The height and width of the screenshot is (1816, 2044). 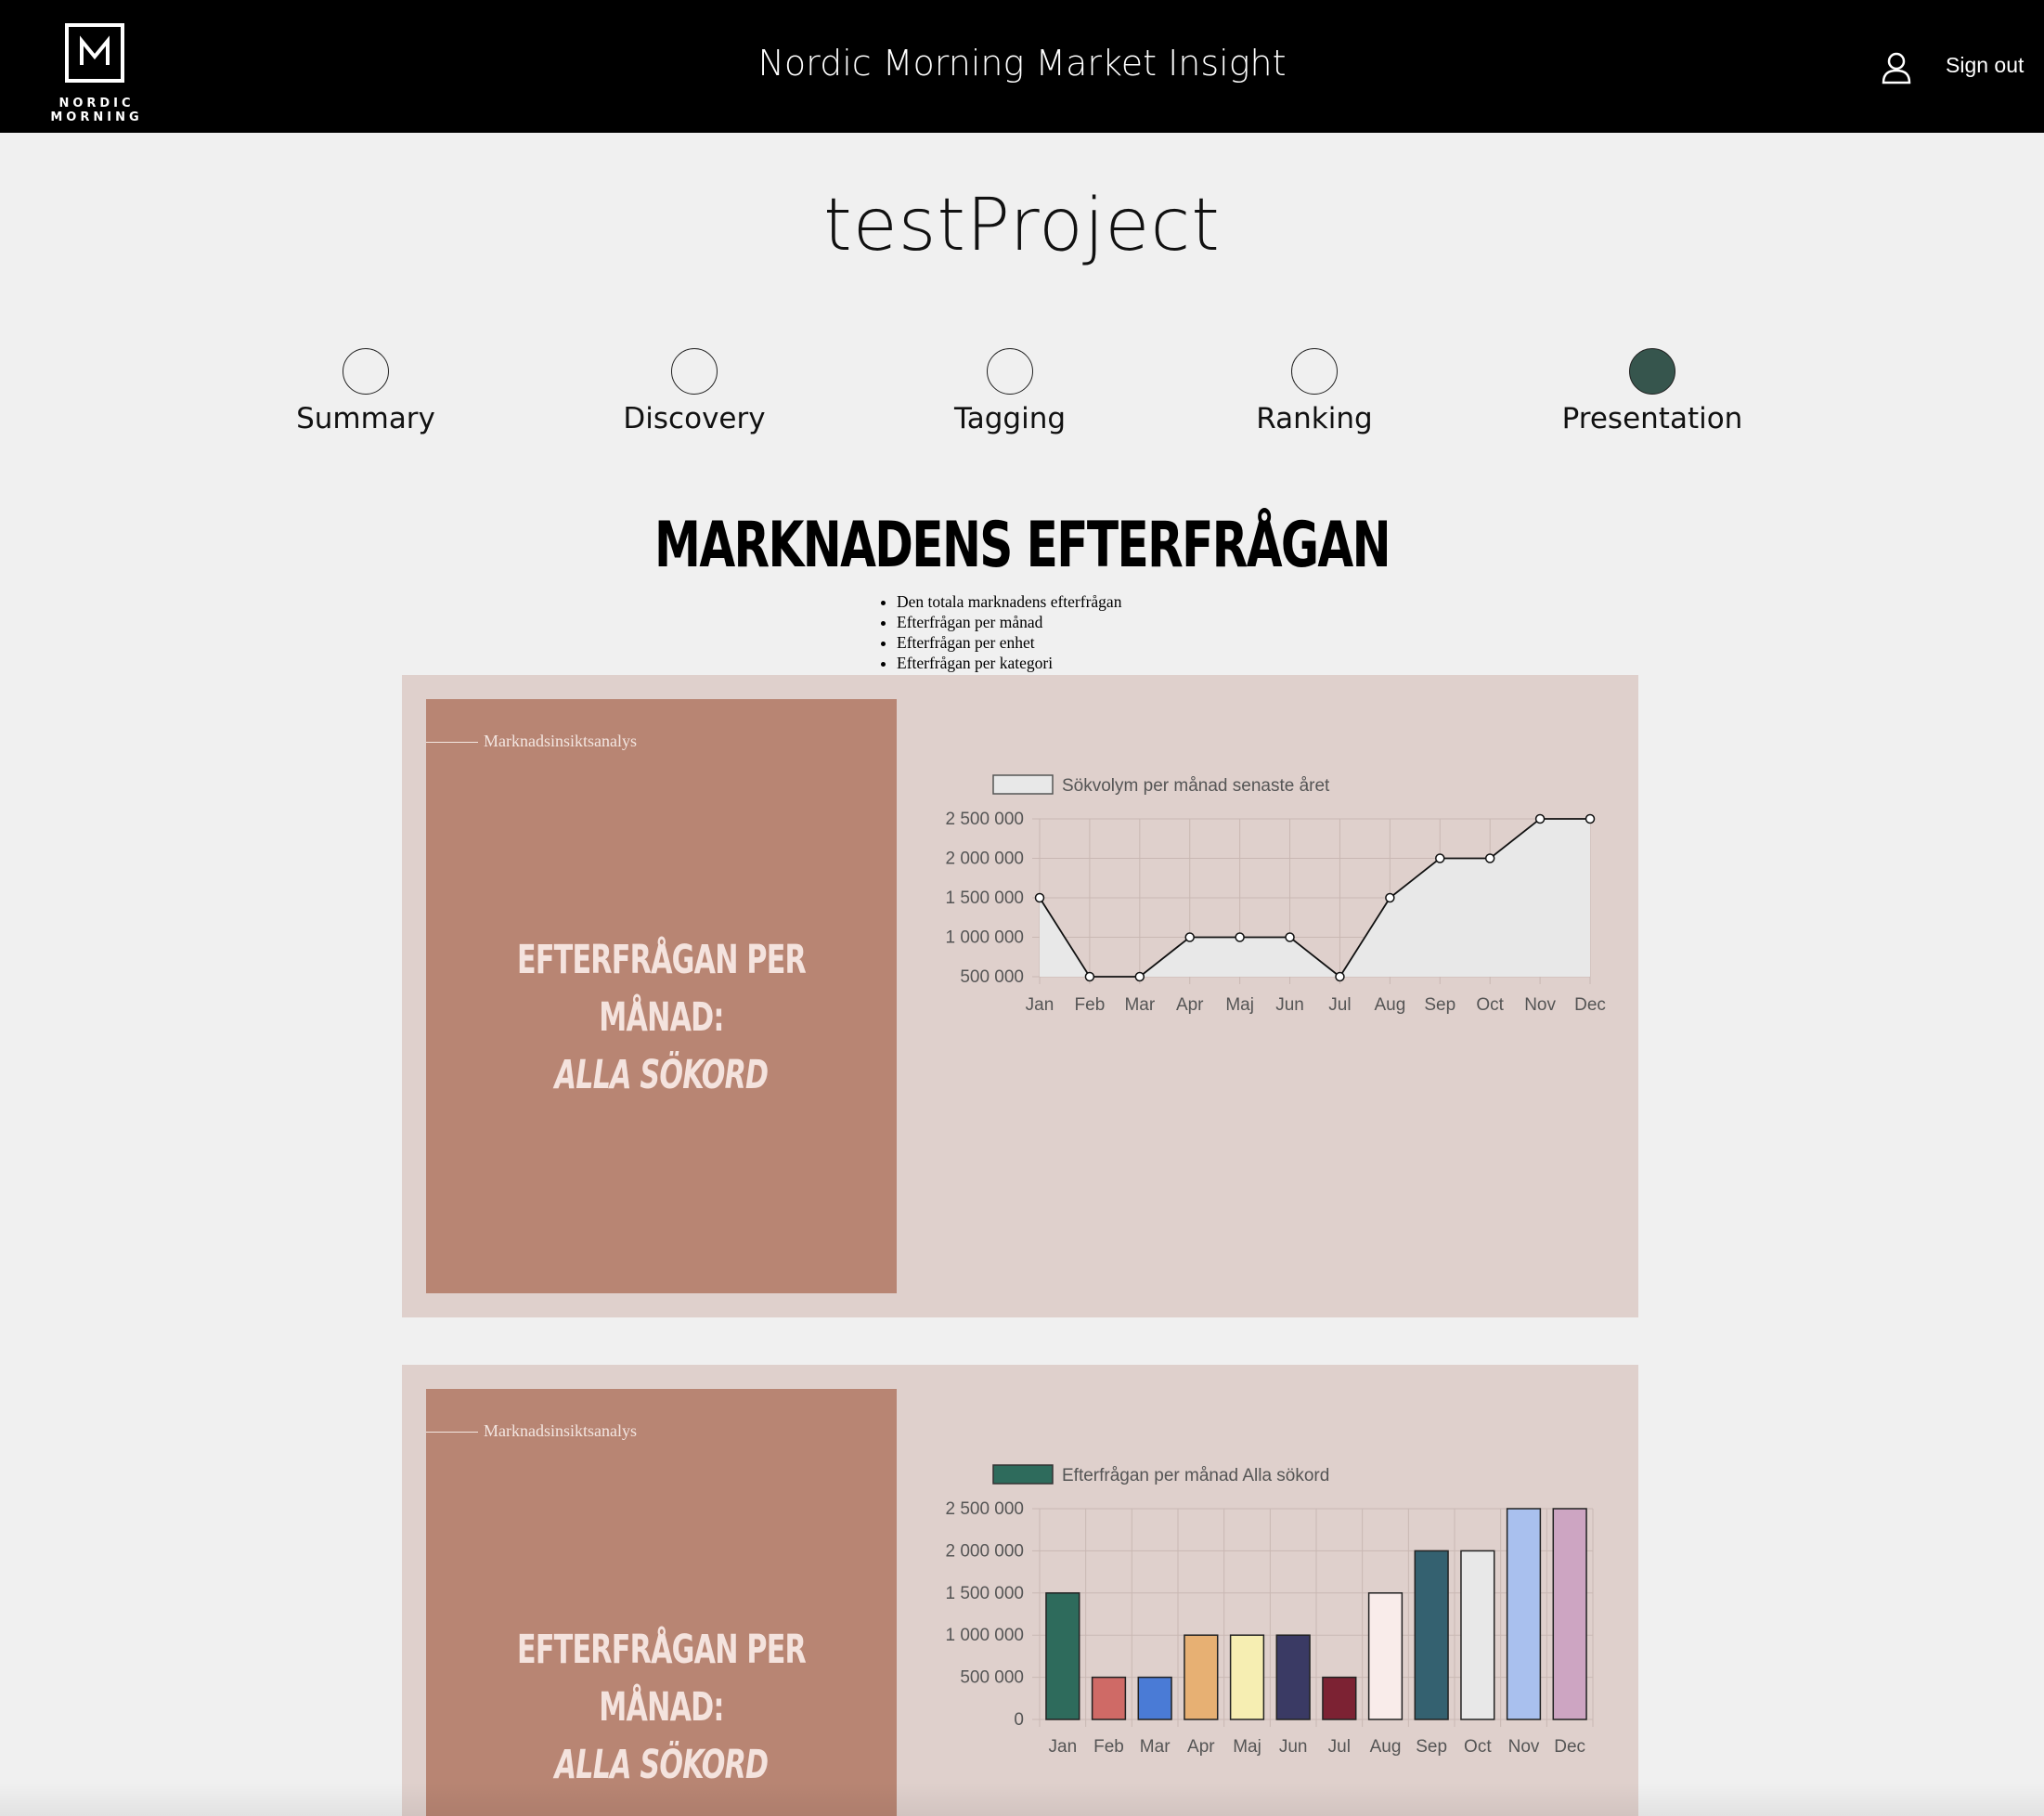 I want to click on scroll-shade, so click(x=1022, y=1800).